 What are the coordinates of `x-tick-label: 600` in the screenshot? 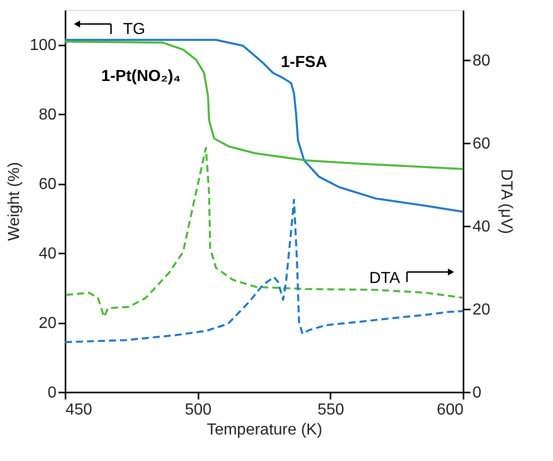 It's located at (450, 410).